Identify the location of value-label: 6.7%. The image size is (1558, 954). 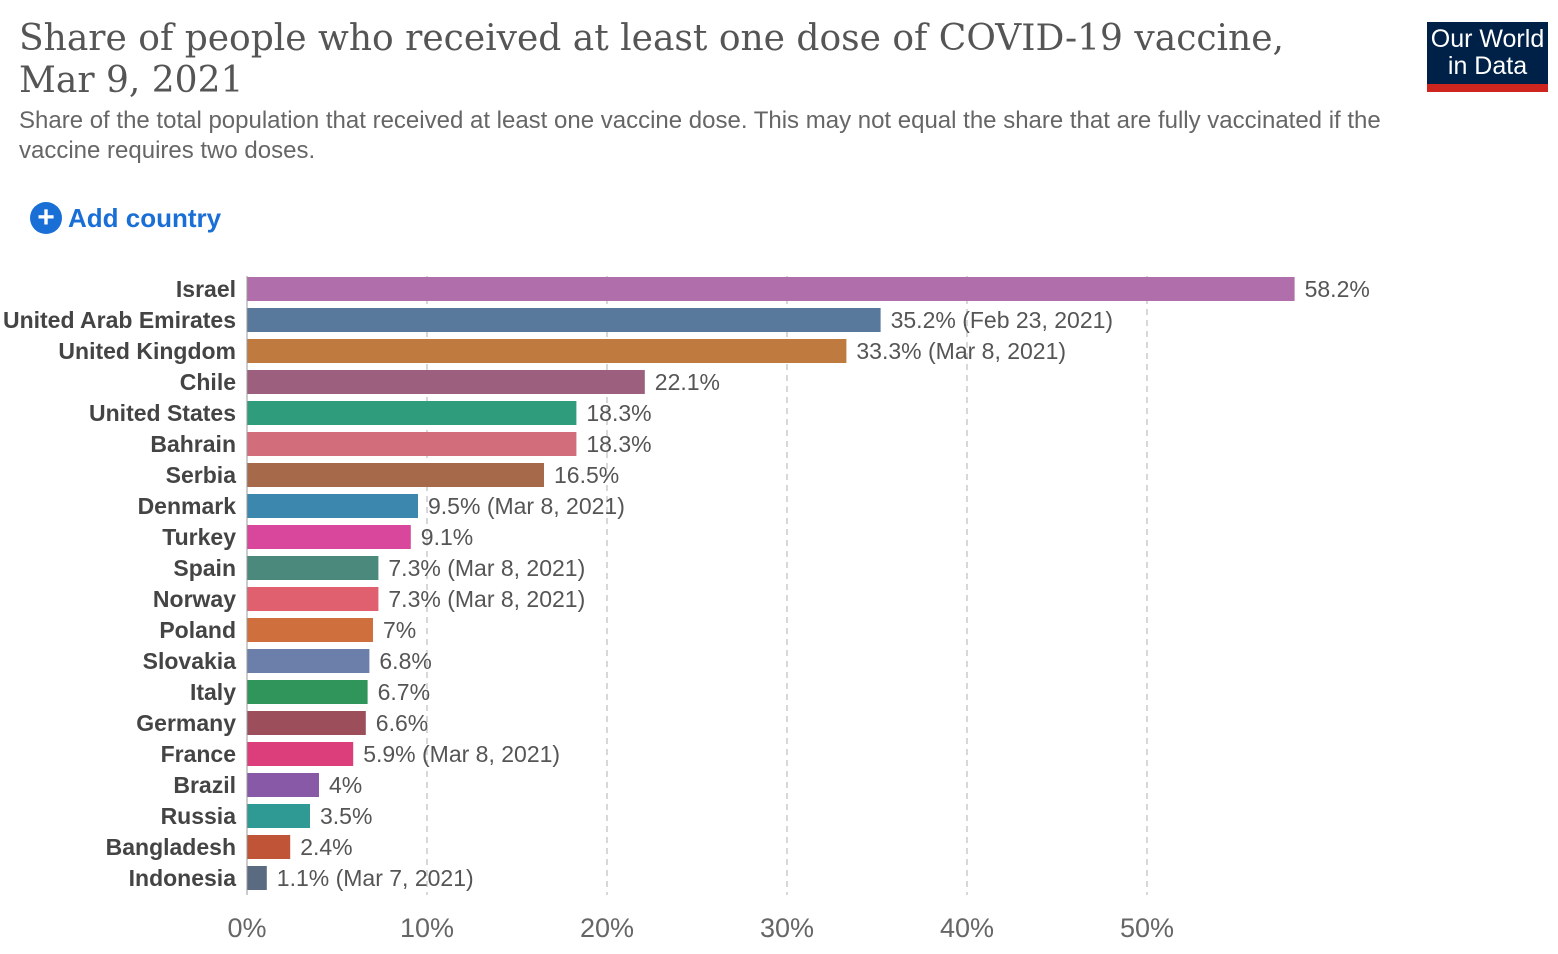
(404, 692).